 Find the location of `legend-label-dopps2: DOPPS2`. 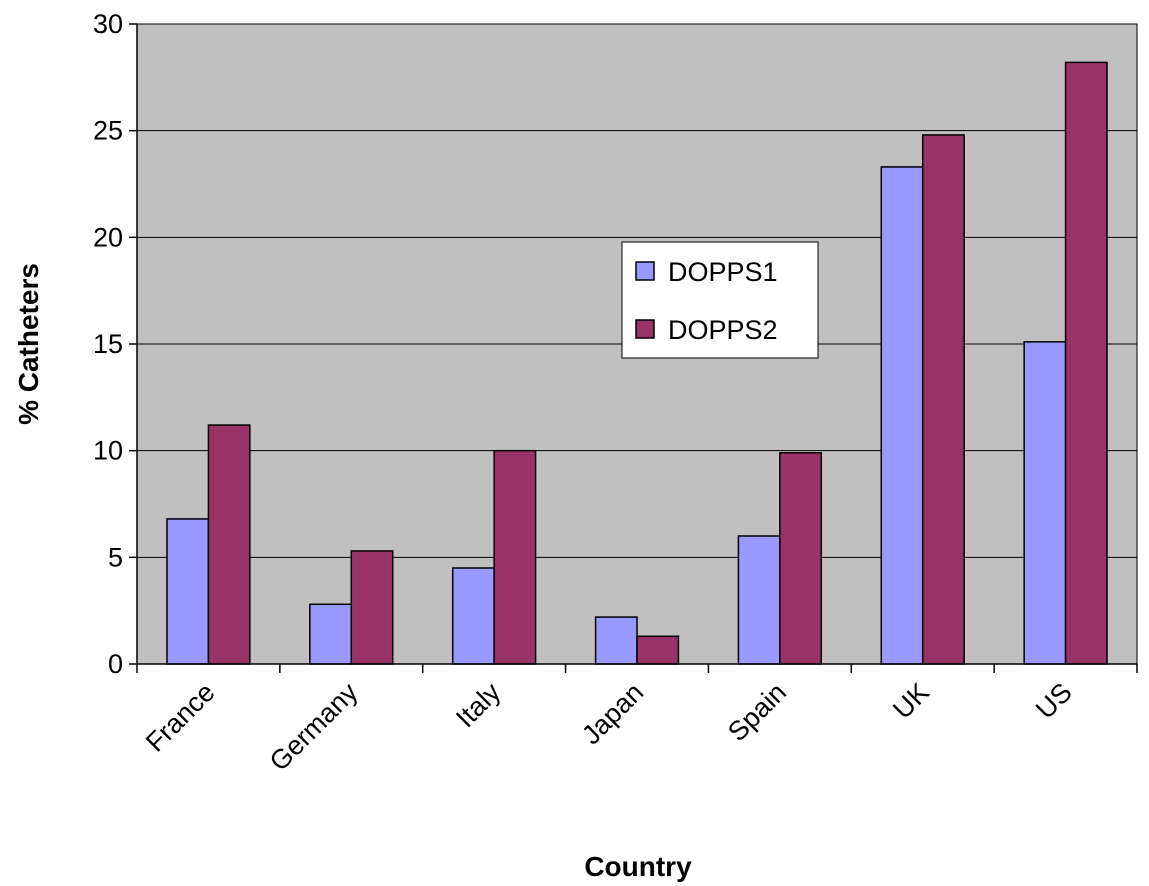

legend-label-dopps2: DOPPS2 is located at coordinates (723, 330).